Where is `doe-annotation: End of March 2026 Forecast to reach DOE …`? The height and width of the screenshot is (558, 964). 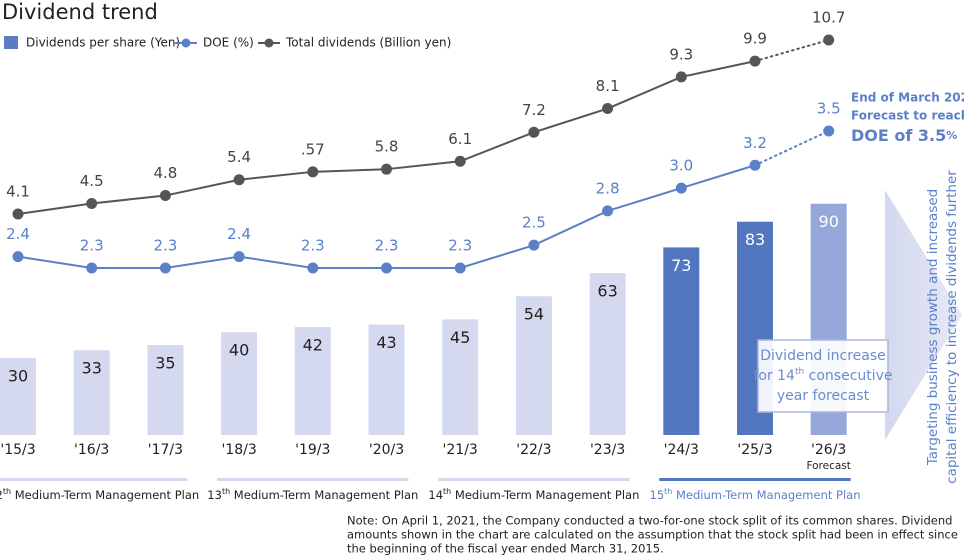 doe-annotation: End of March 2026 Forecast to reach DOE … is located at coordinates (907, 118).